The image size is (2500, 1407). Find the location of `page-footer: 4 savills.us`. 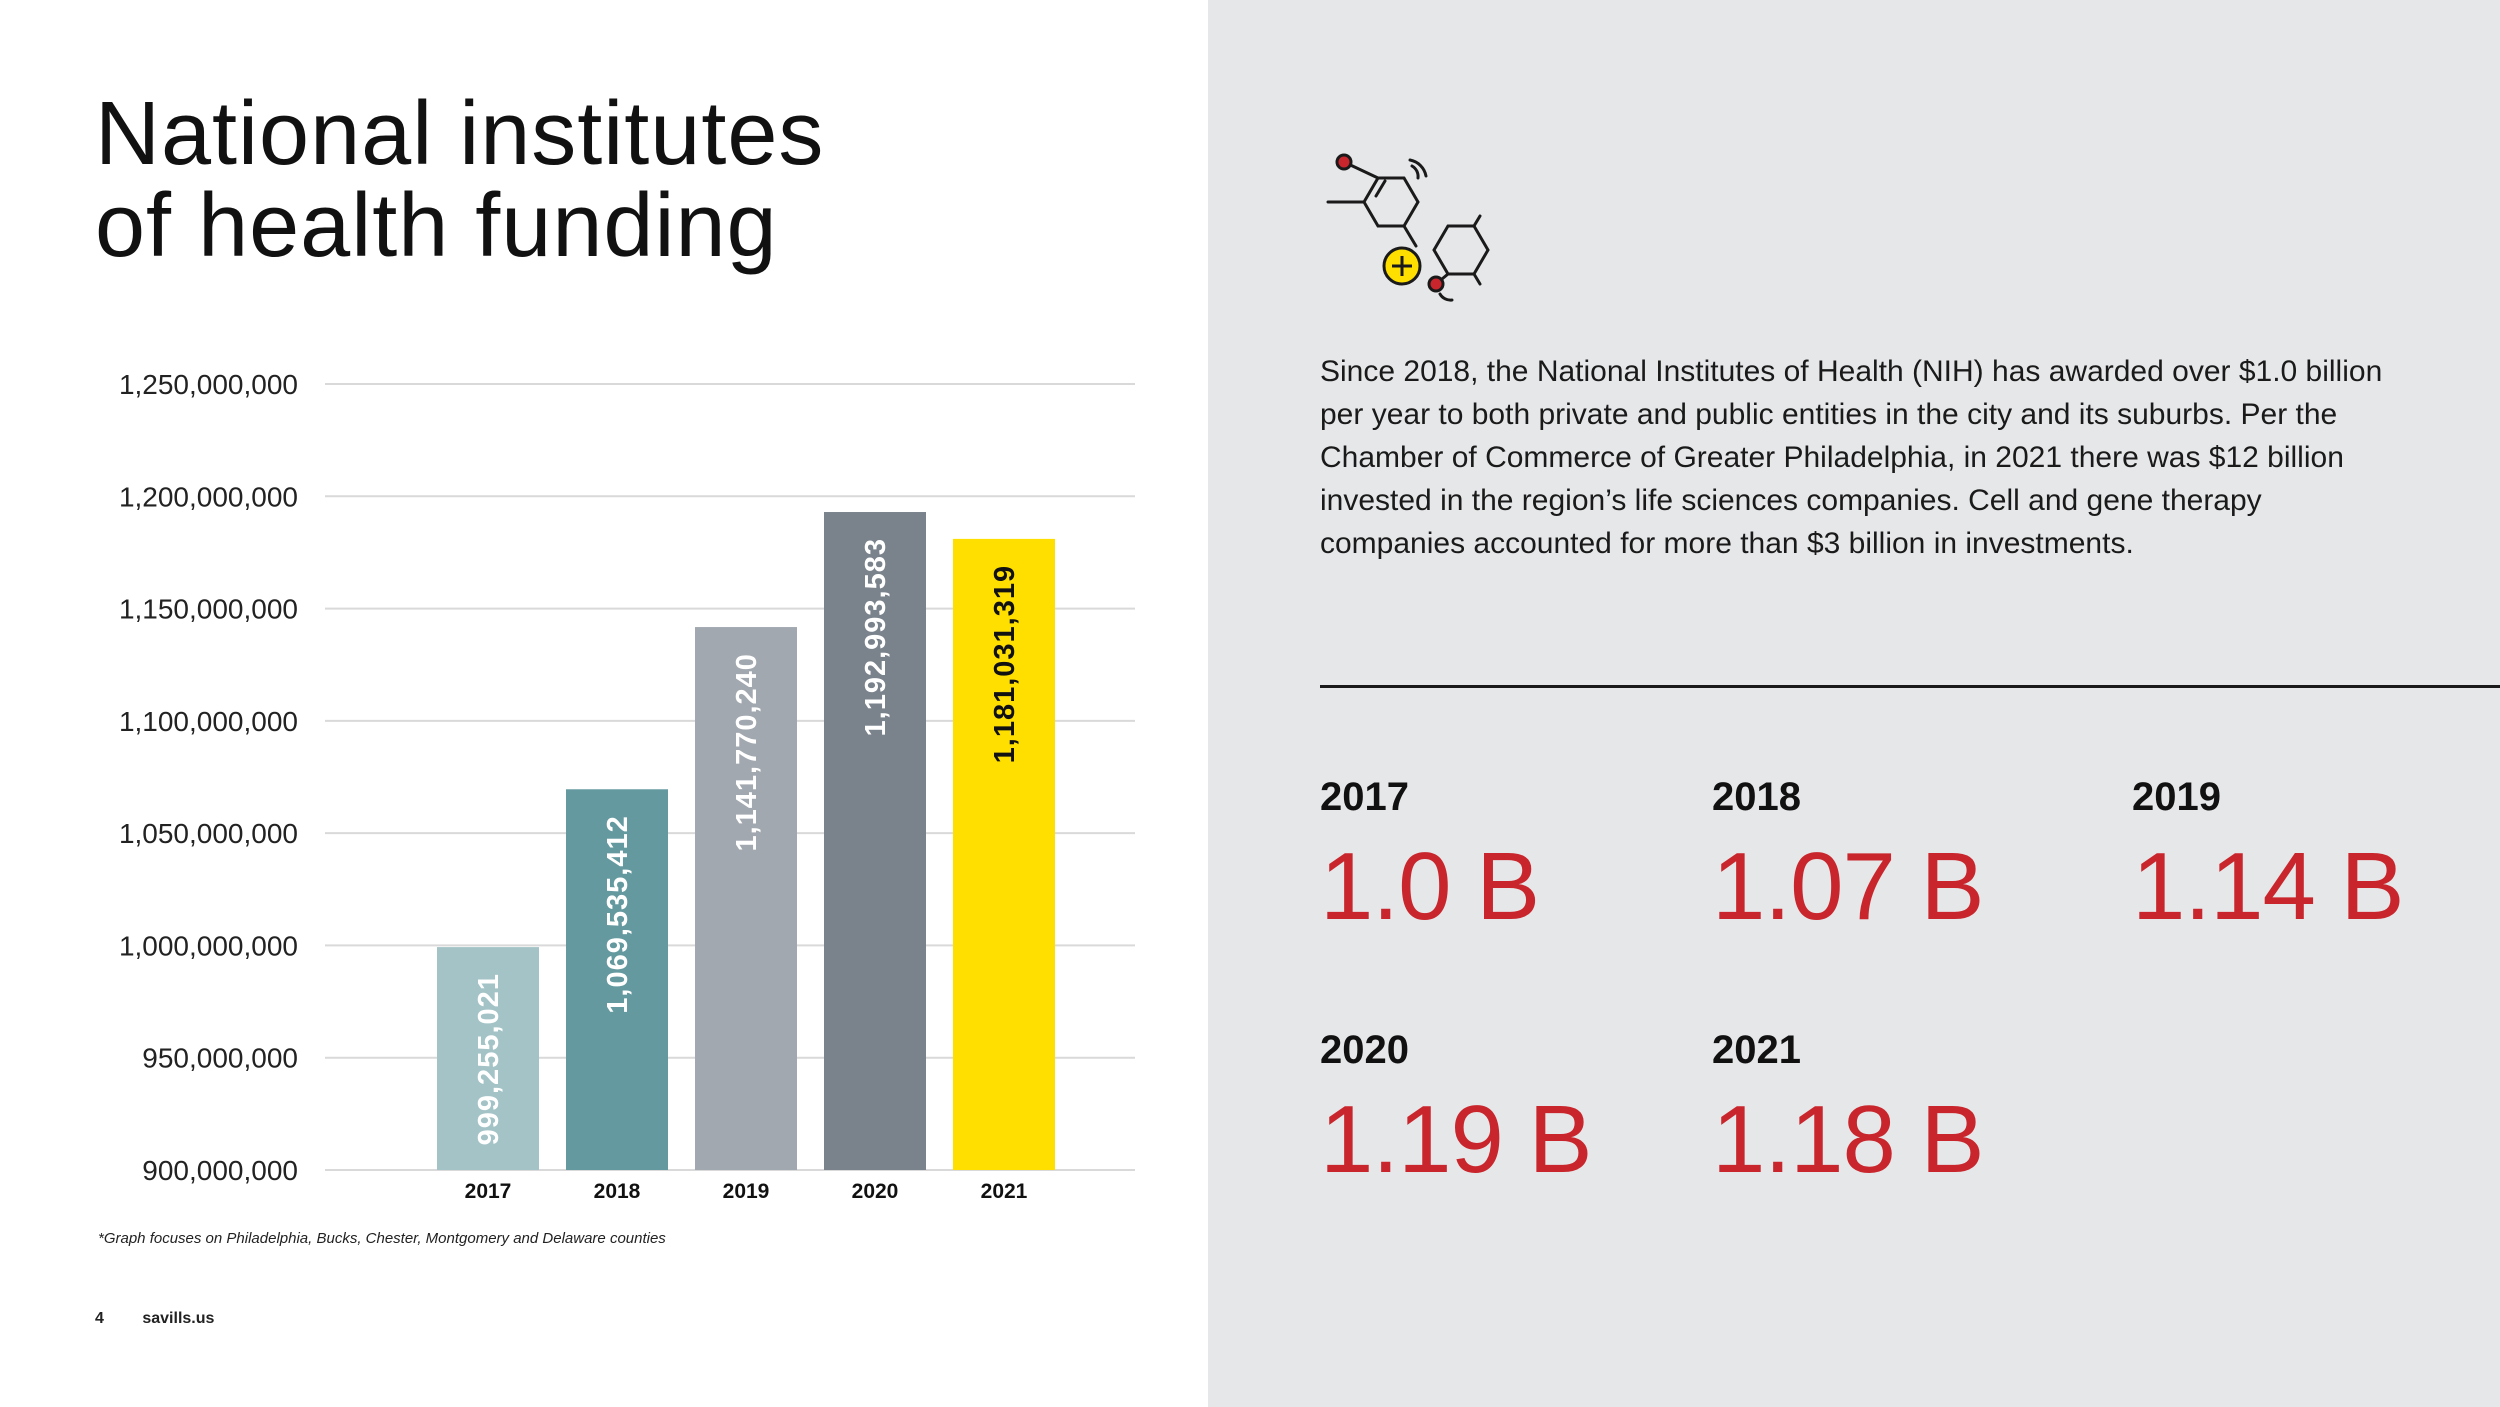

page-footer: 4 savills.us is located at coordinates (154, 1319).